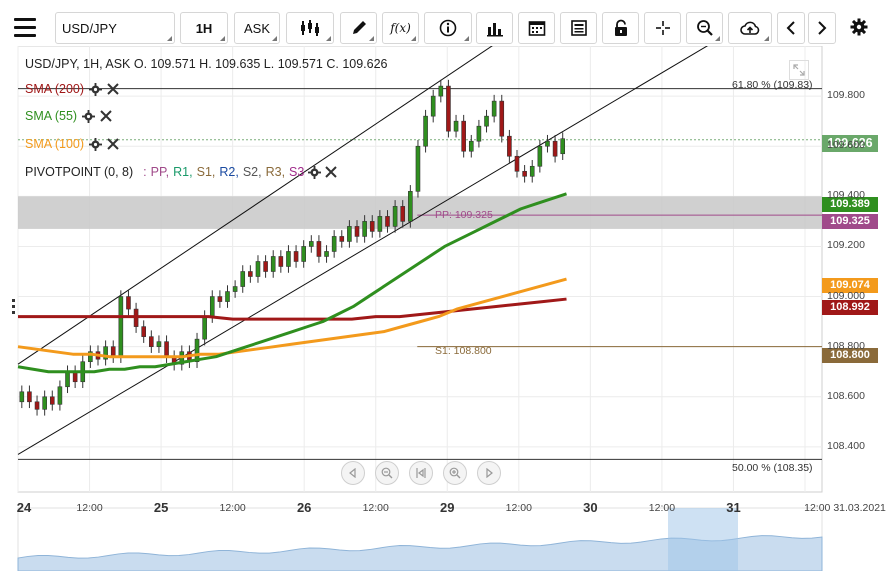  What do you see at coordinates (620, 28) in the screenshot?
I see `lock-button` at bounding box center [620, 28].